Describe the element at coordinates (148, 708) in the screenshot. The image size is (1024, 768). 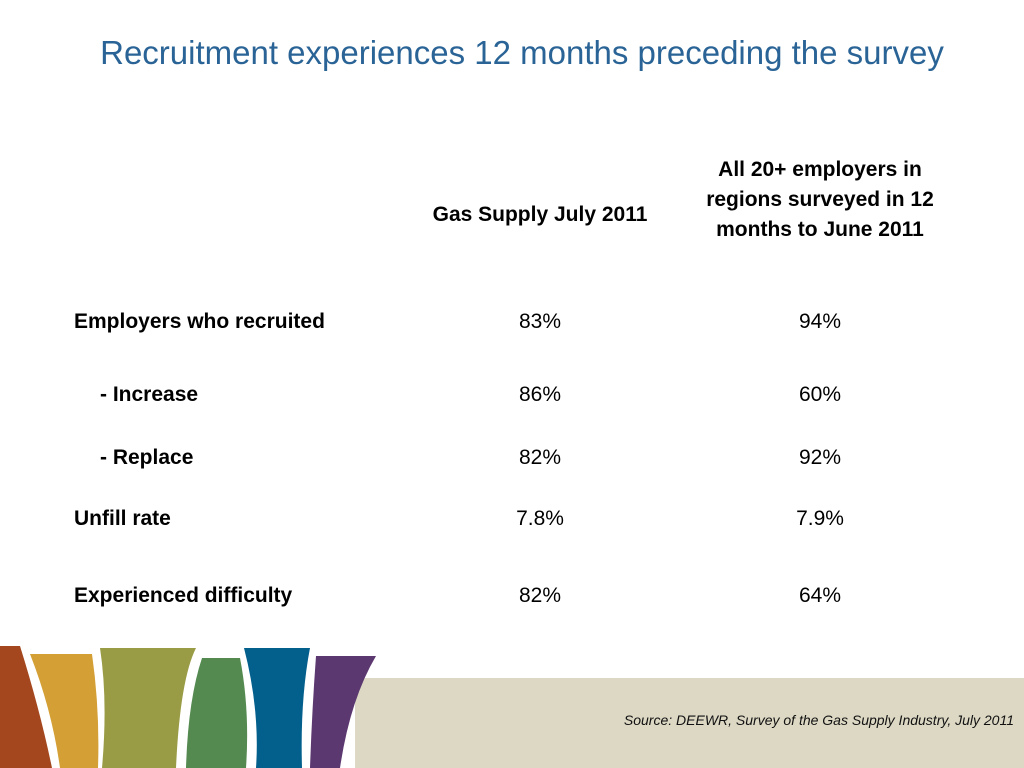
I see `stripe-olive` at that location.